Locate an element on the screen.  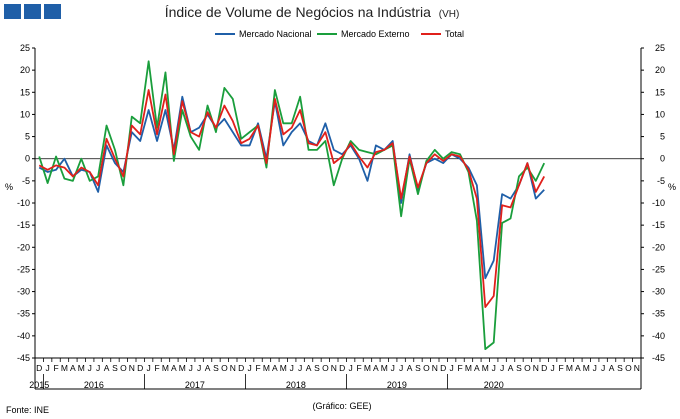
y-axis-label-left: % is located at coordinates (9, 187).